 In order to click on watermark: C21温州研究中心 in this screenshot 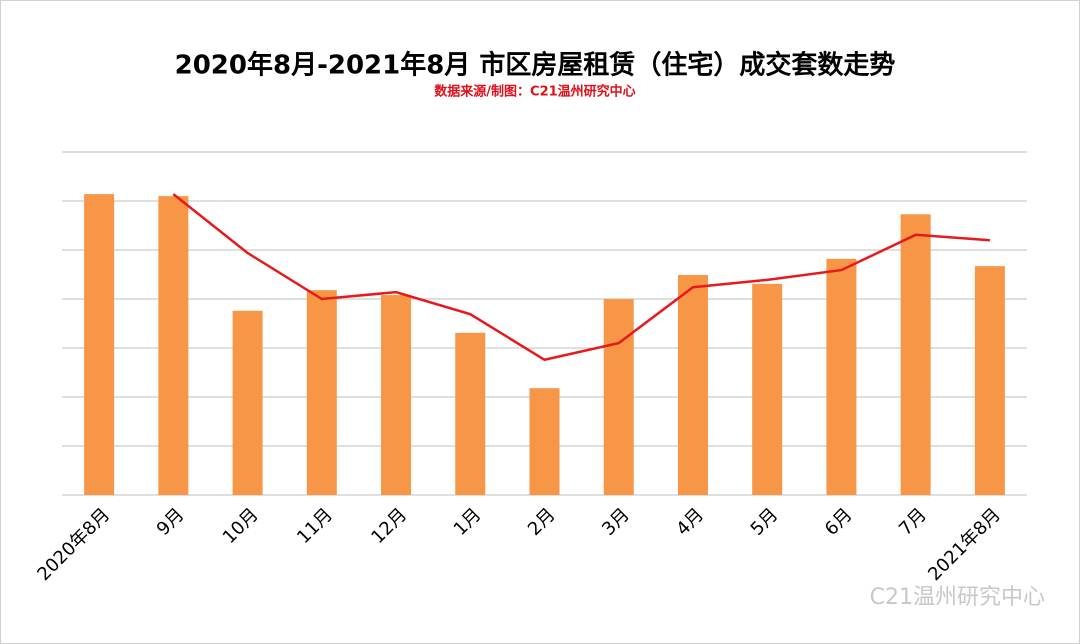, I will do `click(957, 597)`.